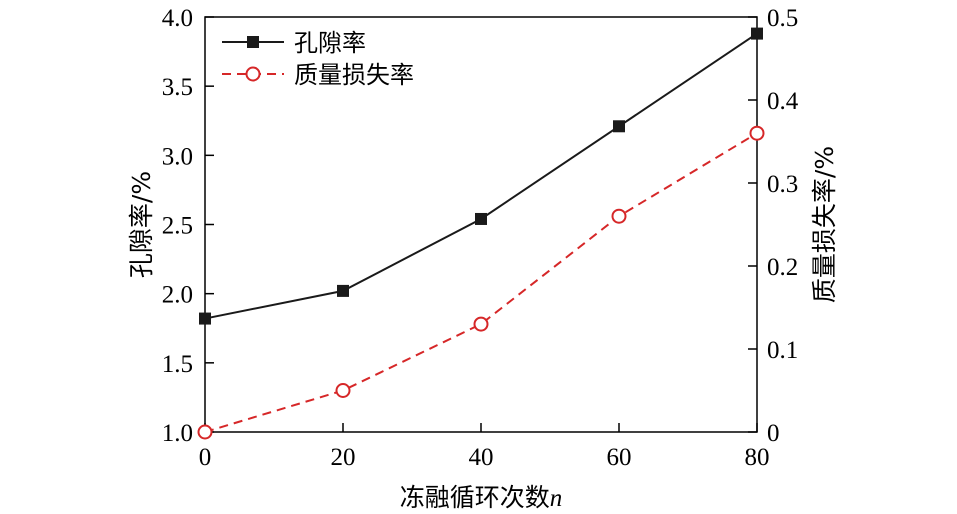  Describe the element at coordinates (177, 156) in the screenshot. I see `y-left-tick-label: 3.0` at that location.